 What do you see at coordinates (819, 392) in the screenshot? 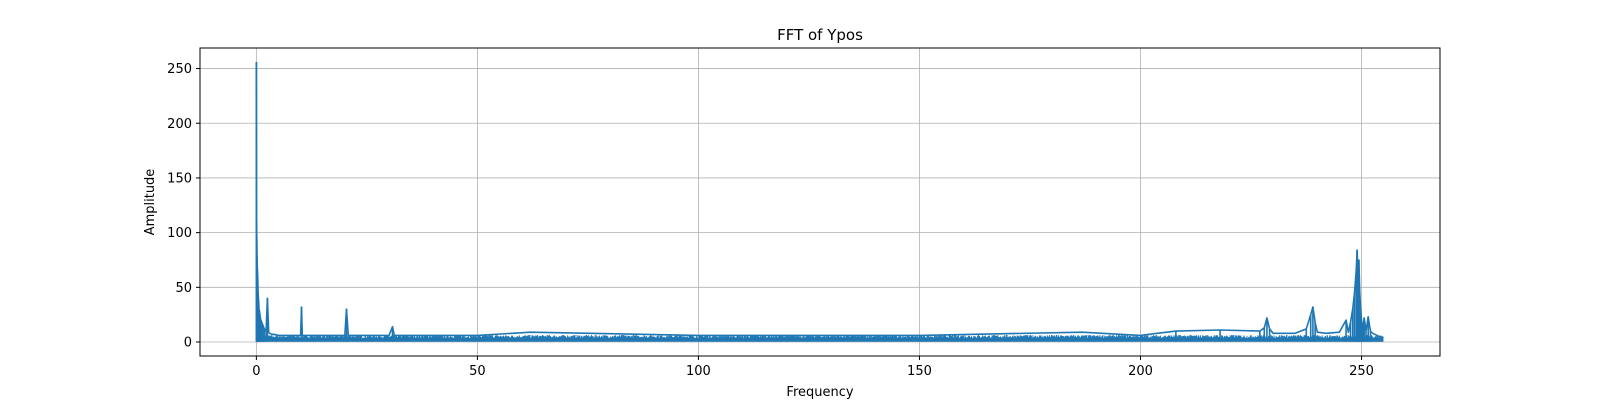
I see `x-axis-label: Frequency` at bounding box center [819, 392].